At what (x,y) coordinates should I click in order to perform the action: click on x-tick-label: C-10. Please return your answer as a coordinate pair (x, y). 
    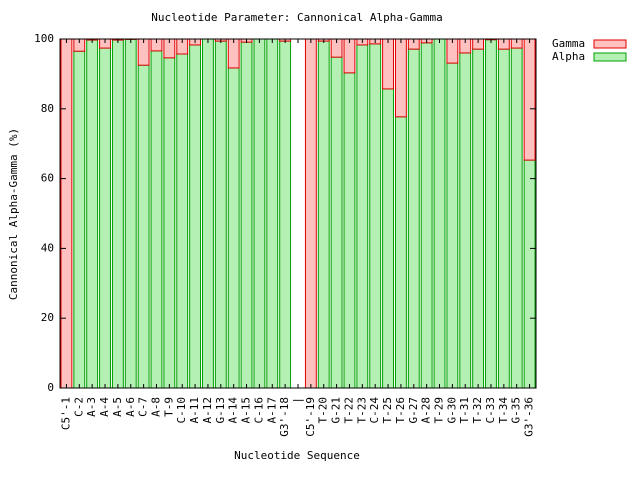
    Looking at the image, I should click on (181, 410).